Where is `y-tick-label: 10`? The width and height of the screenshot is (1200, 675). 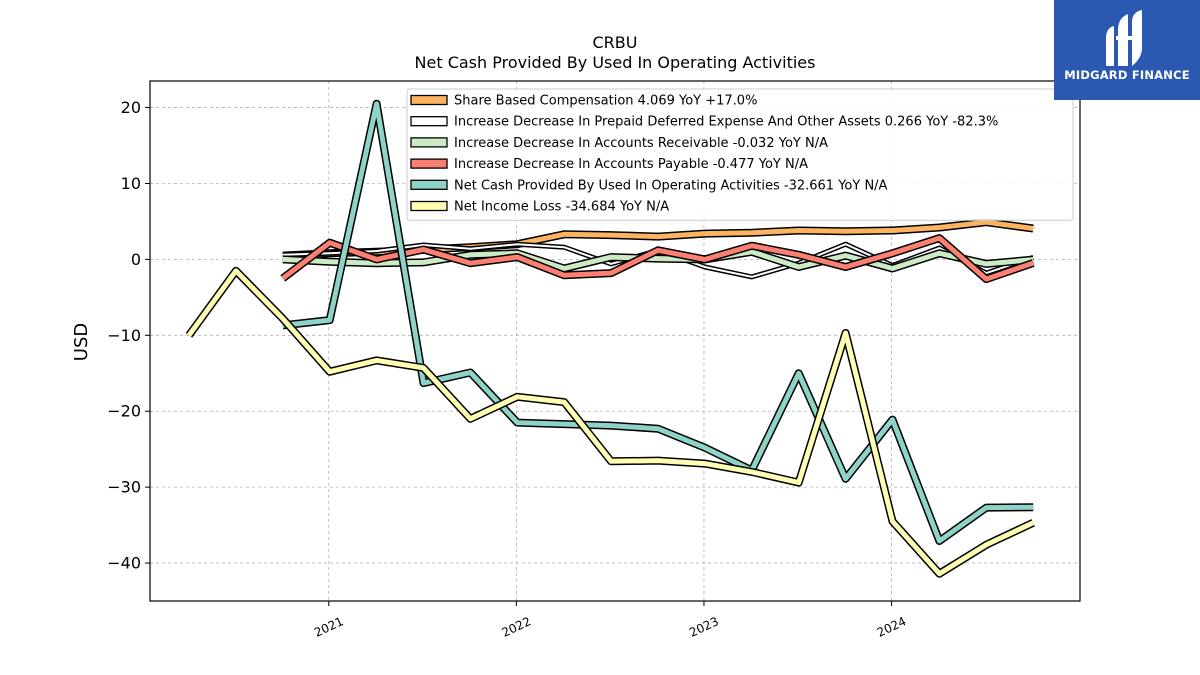 y-tick-label: 10 is located at coordinates (131, 183).